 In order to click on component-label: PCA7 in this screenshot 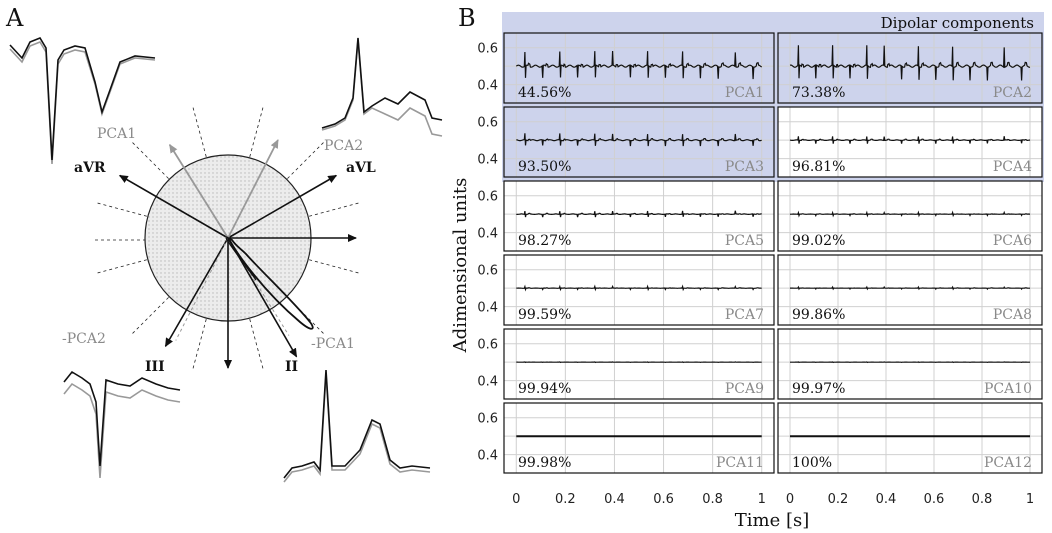, I will do `click(744, 315)`.